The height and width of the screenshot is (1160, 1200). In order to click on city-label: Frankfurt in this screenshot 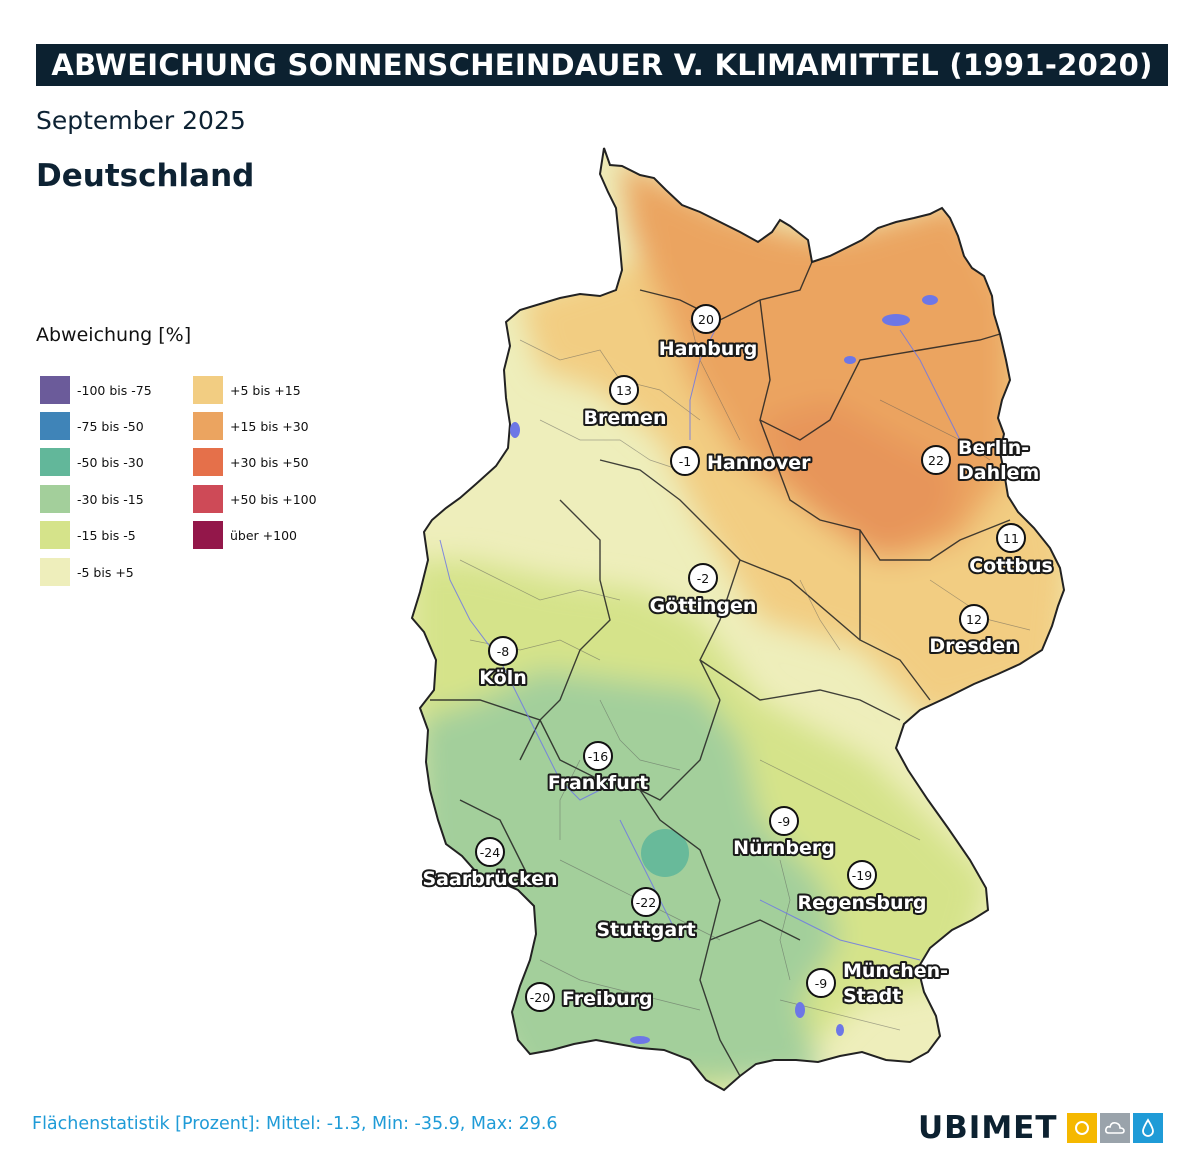, I will do `click(598, 783)`.